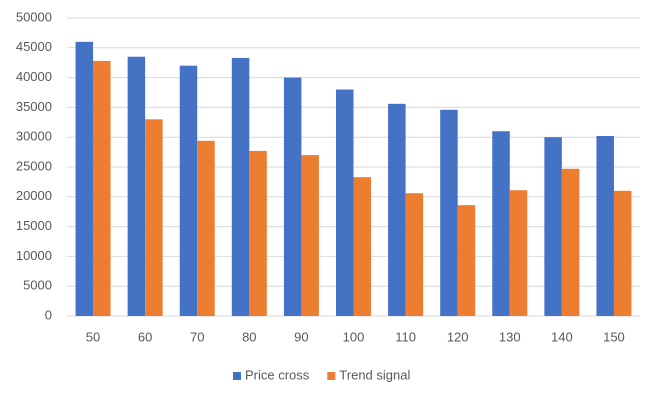 The height and width of the screenshot is (400, 658). I want to click on y-tick-label: 40000, so click(34, 76).